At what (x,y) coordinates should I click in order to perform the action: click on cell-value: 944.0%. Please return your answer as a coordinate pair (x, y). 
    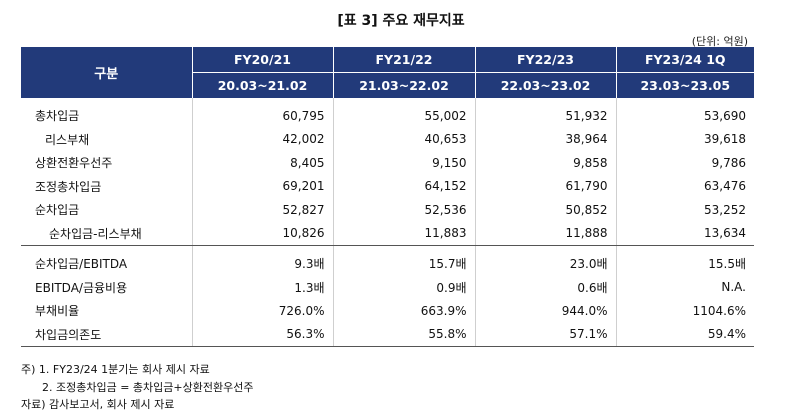
    Looking at the image, I should click on (545, 311).